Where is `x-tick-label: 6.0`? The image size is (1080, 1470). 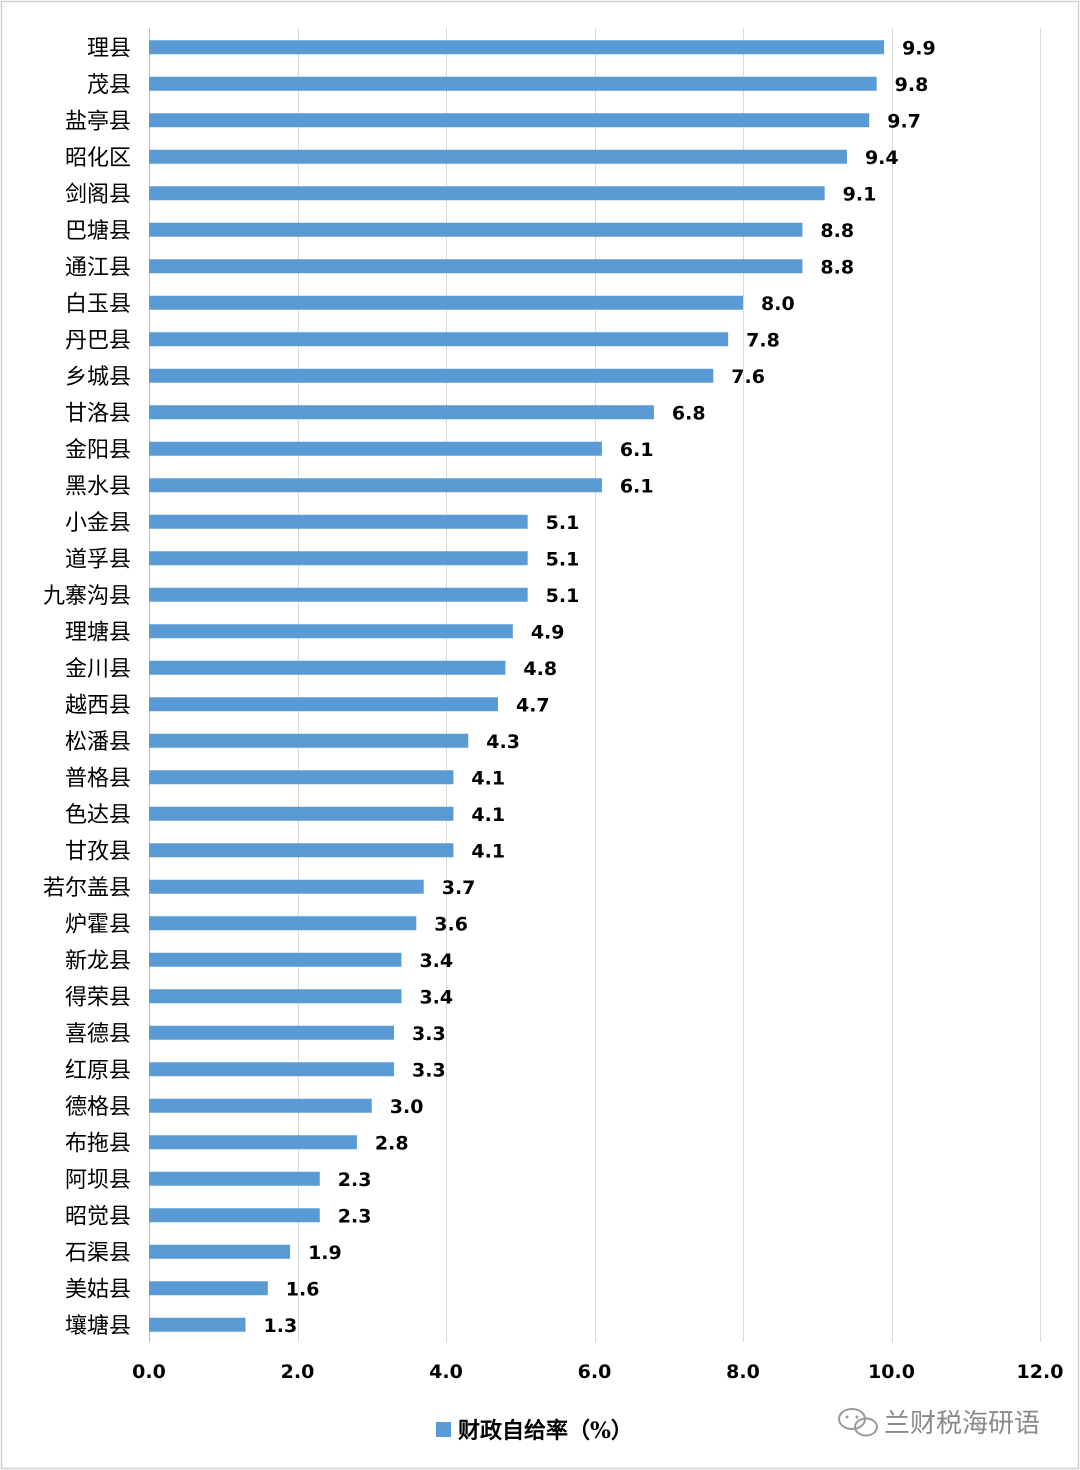 x-tick-label: 6.0 is located at coordinates (595, 1372).